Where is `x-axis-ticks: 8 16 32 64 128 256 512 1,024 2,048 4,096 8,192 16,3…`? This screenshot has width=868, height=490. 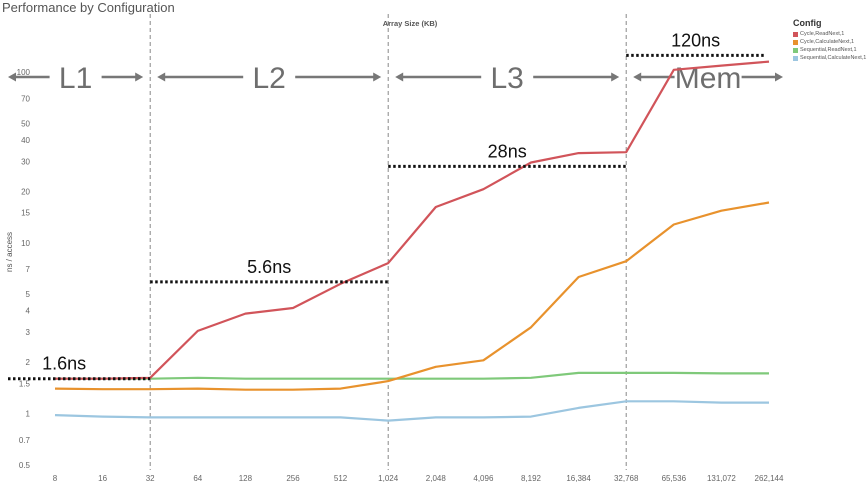 x-axis-ticks: 8 16 32 64 128 256 512 1,024 2,048 4,096 8,192 16,3… is located at coordinates (418, 478).